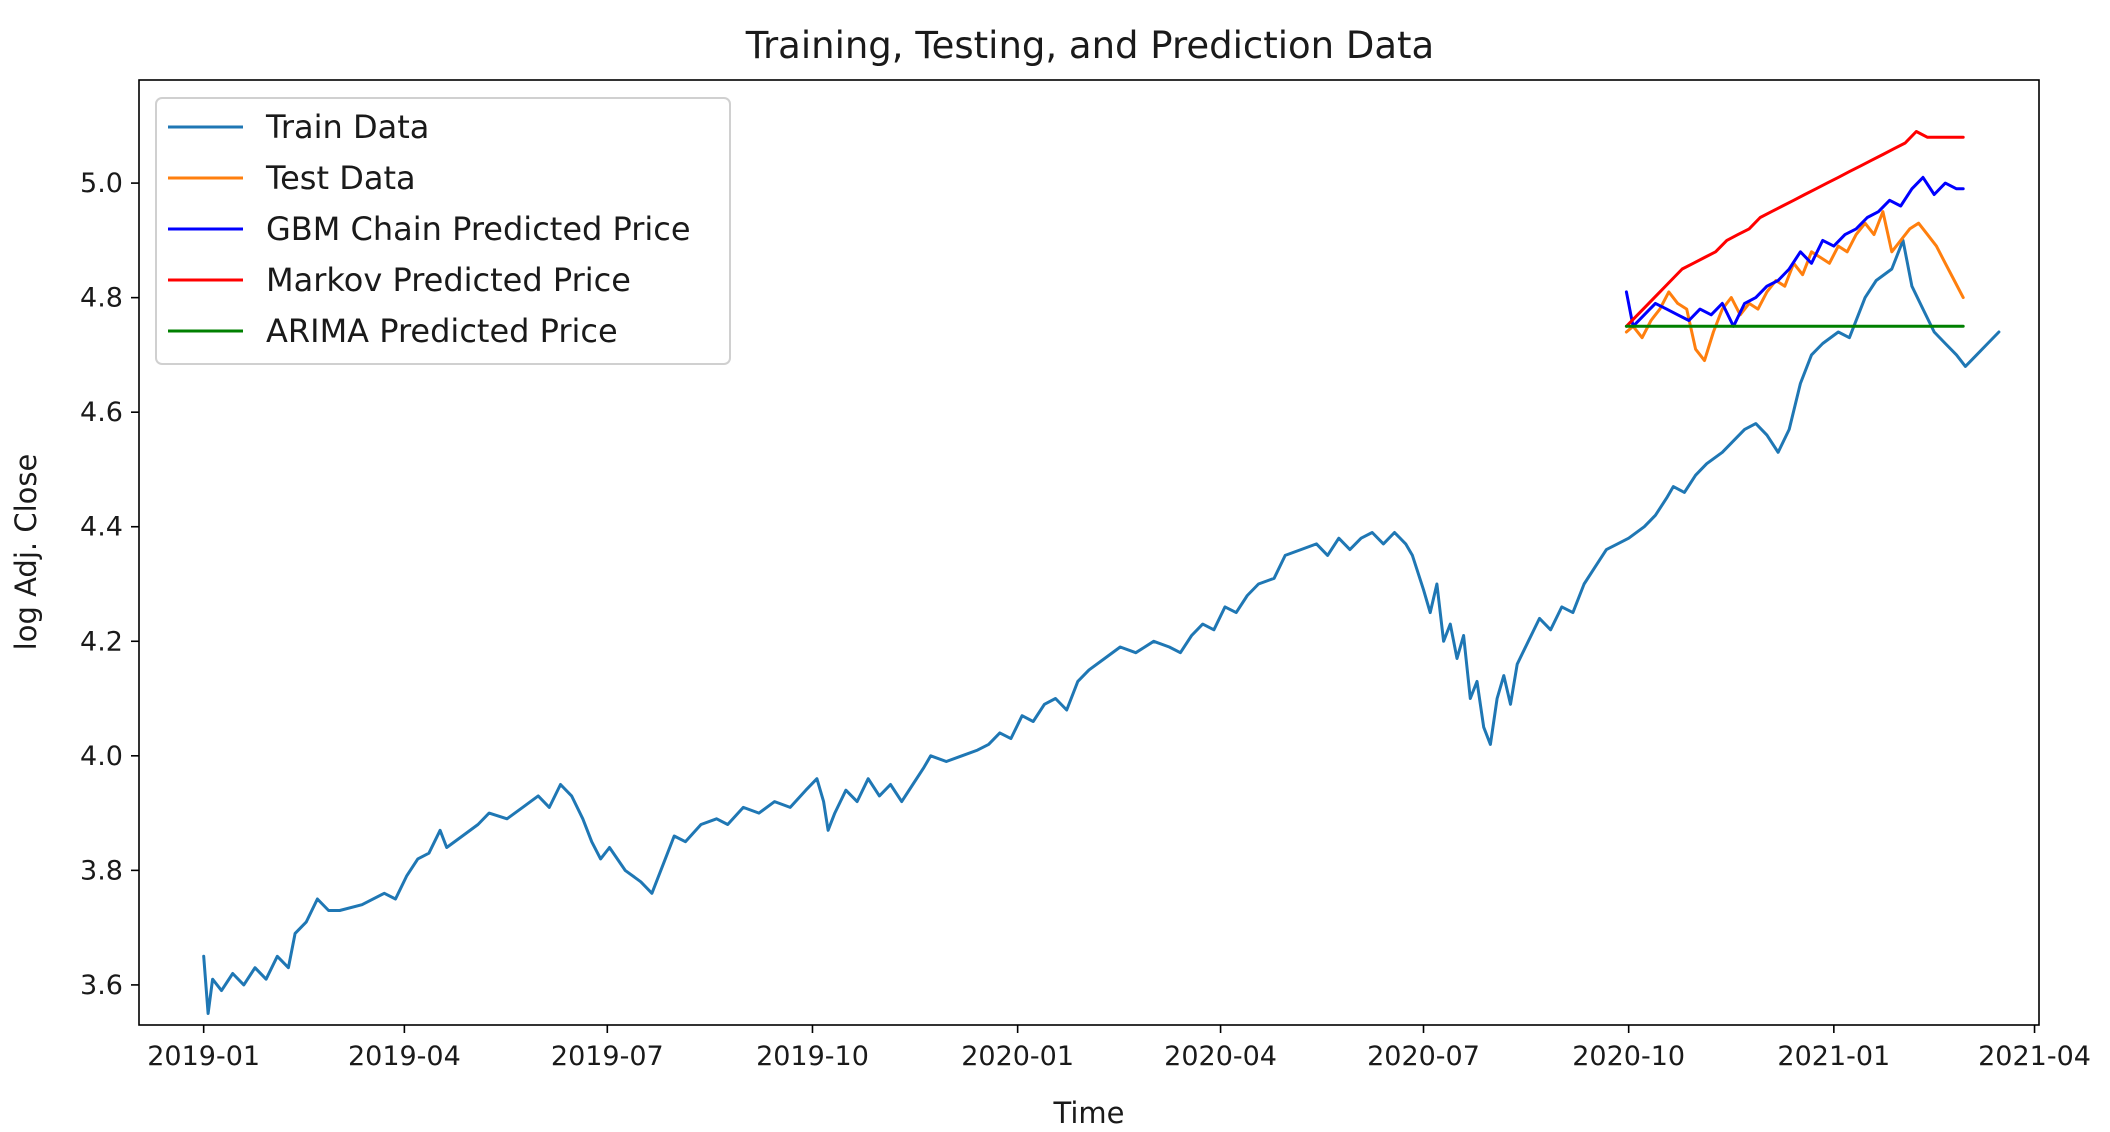 The height and width of the screenshot is (1132, 2110). I want to click on x-tick-label: 2019-01, so click(203, 1056).